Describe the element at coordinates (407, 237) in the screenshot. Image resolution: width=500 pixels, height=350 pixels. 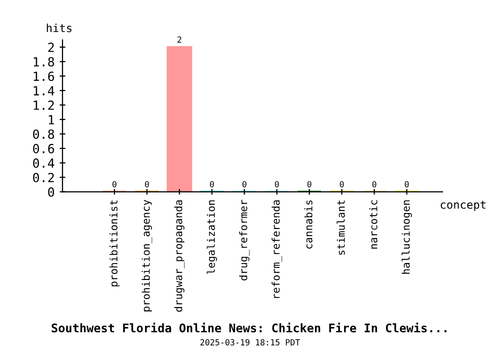
I see `x-tick-label: hallucinogen` at that location.